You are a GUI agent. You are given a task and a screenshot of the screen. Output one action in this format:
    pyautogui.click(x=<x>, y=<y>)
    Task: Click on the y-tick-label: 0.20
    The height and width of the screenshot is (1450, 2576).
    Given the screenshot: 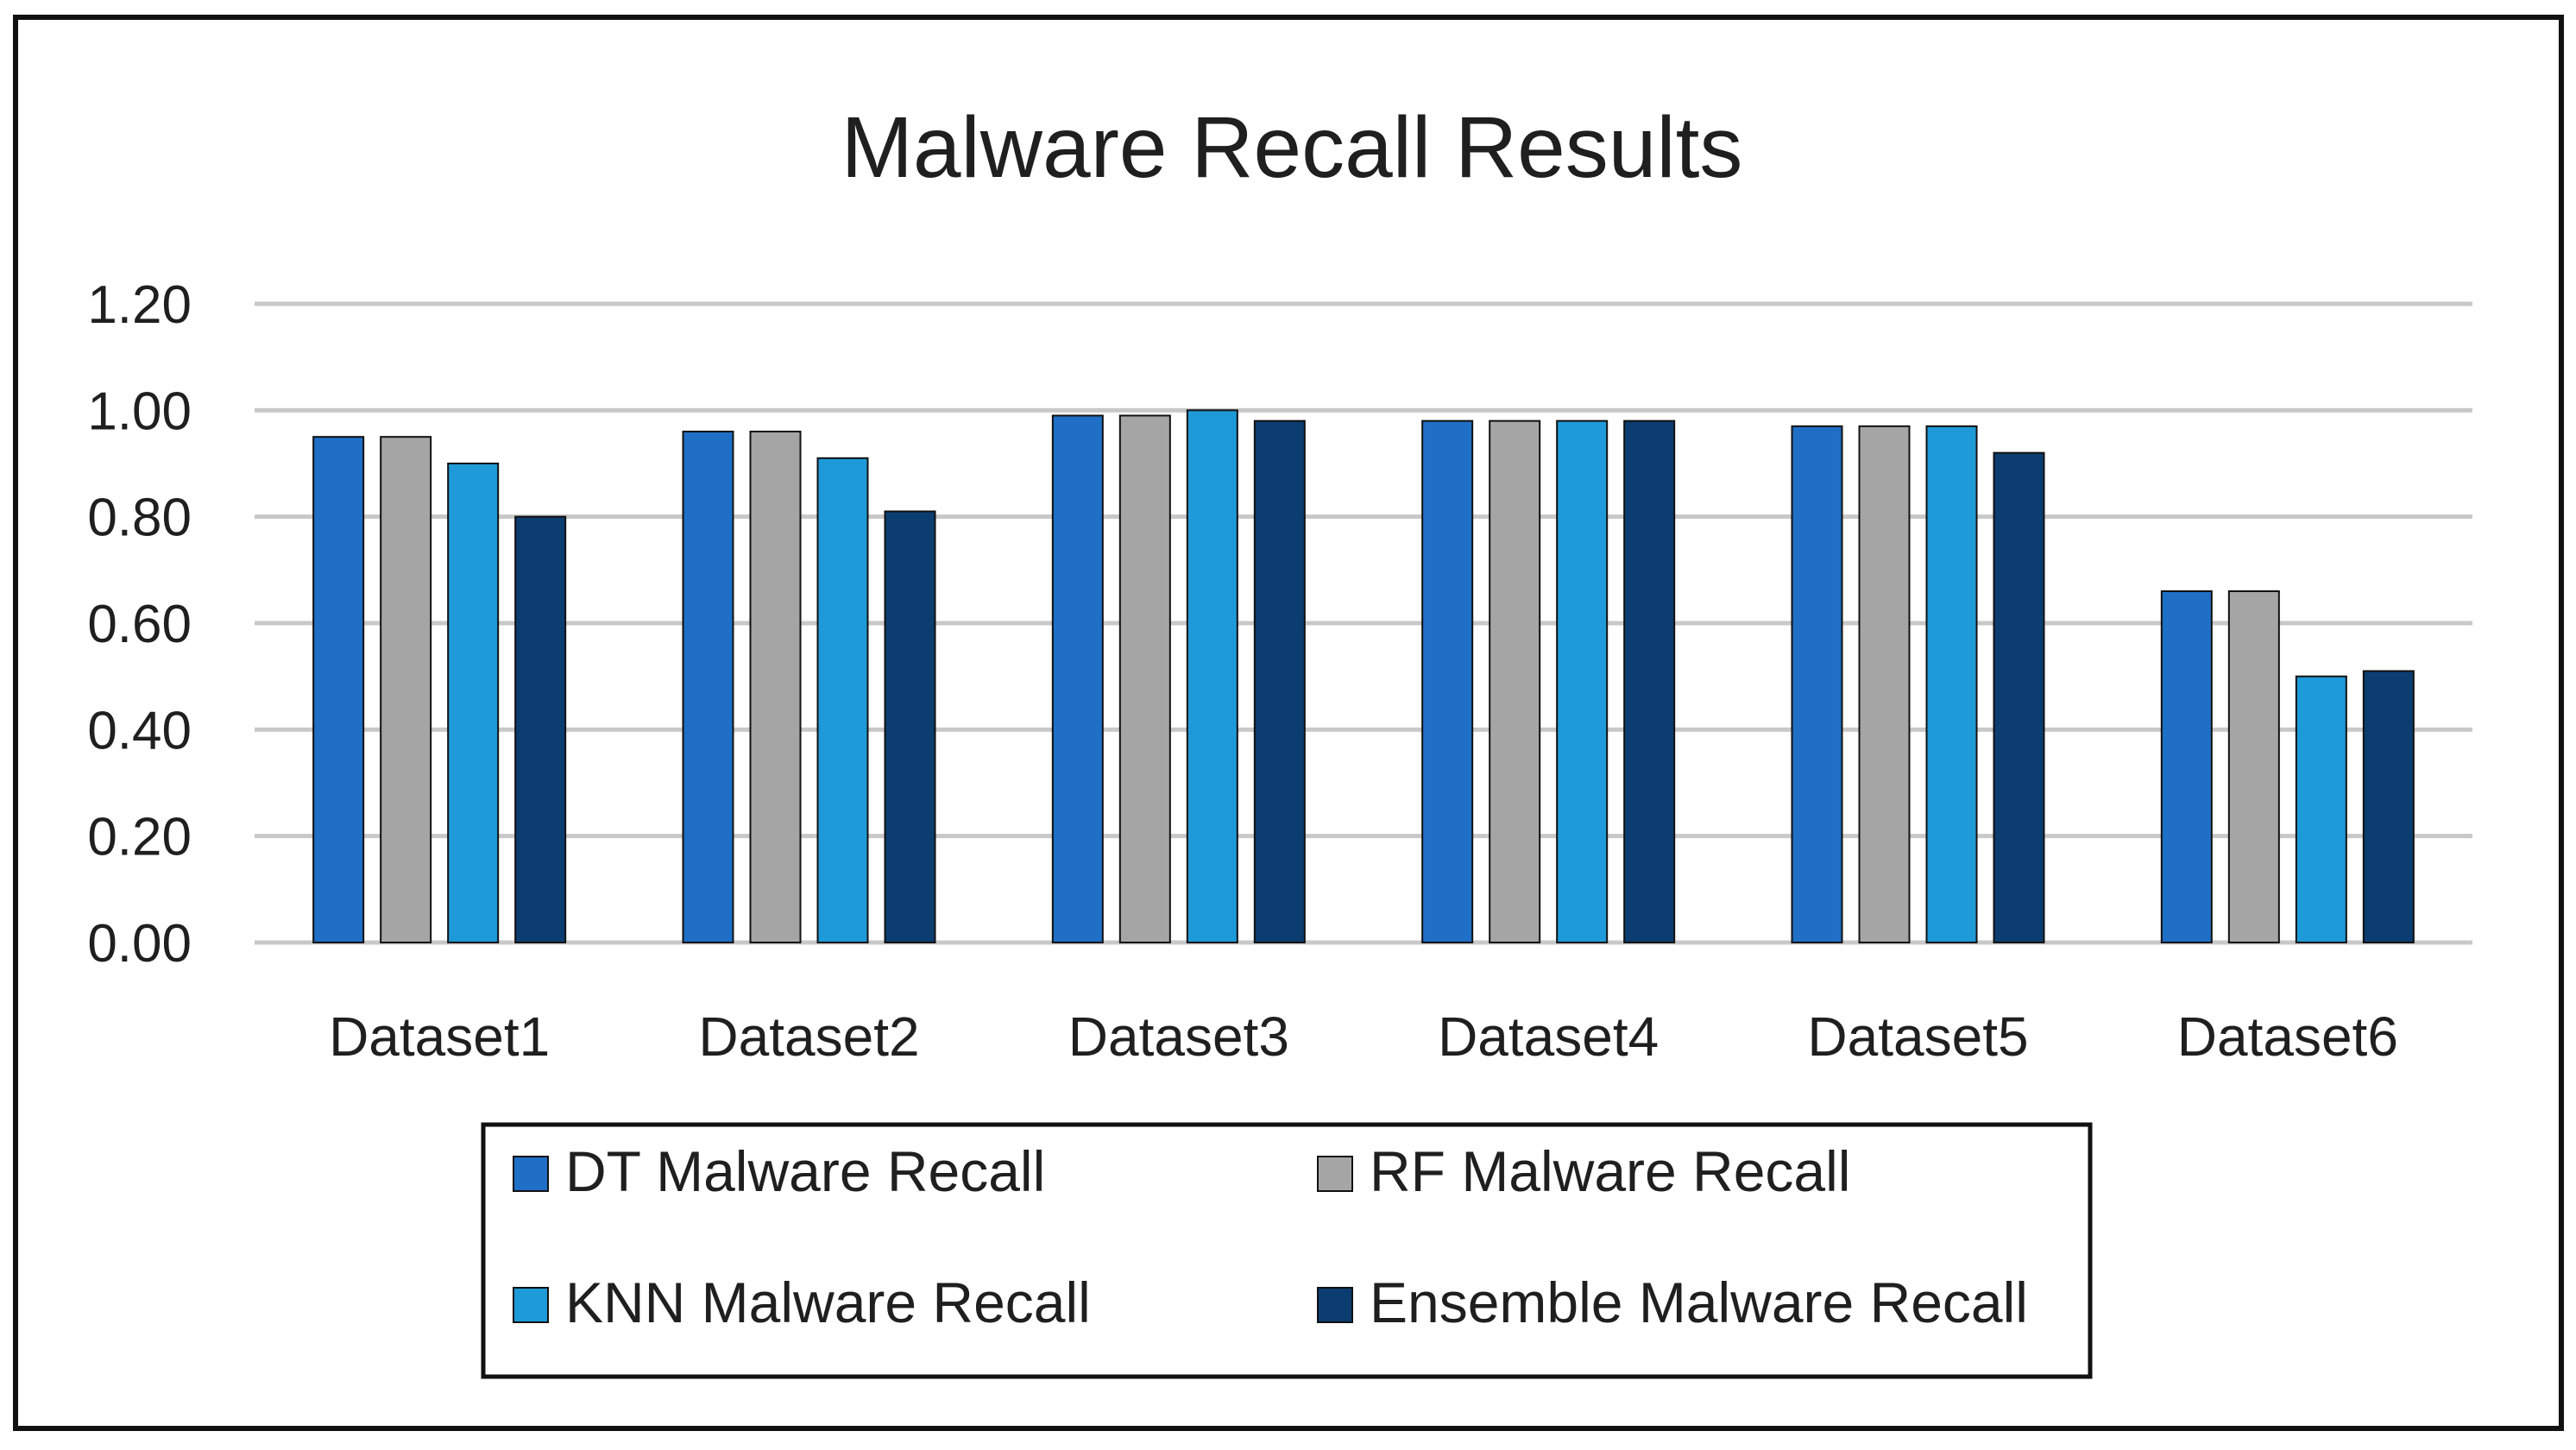 What is the action you would take?
    pyautogui.click(x=139, y=838)
    